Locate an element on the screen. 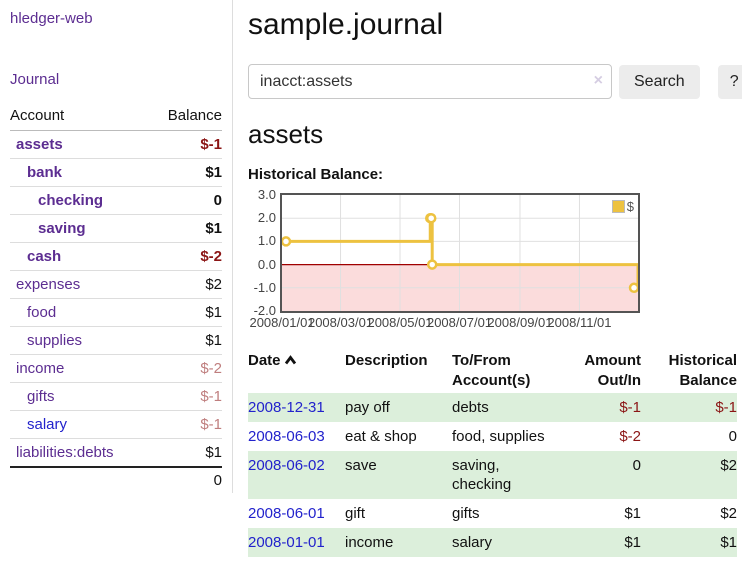  account-row: gifts $-1 is located at coordinates (116, 396).